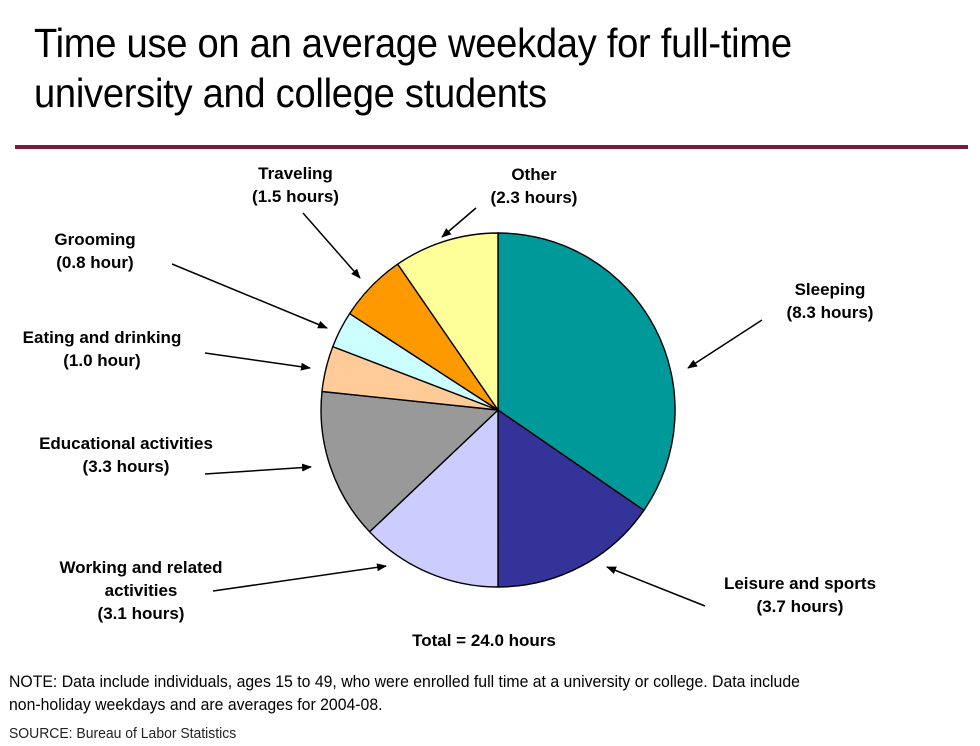 The image size is (980, 746). Describe the element at coordinates (95, 251) in the screenshot. I see `label-grooming: Grooming (0.8 hour)` at that location.